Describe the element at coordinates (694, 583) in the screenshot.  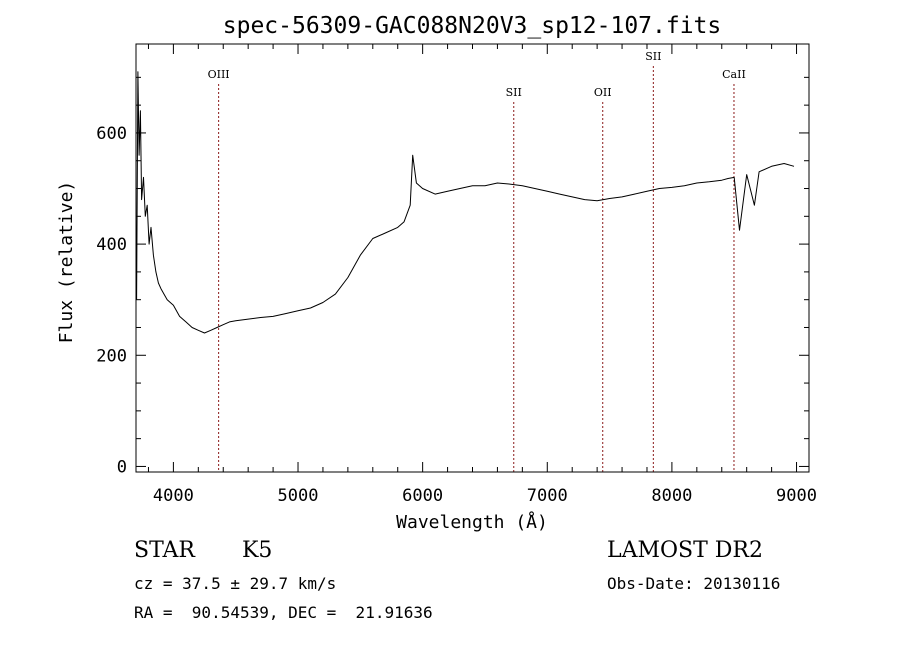
I see `observation-date: Obs-Date: 20130116` at that location.